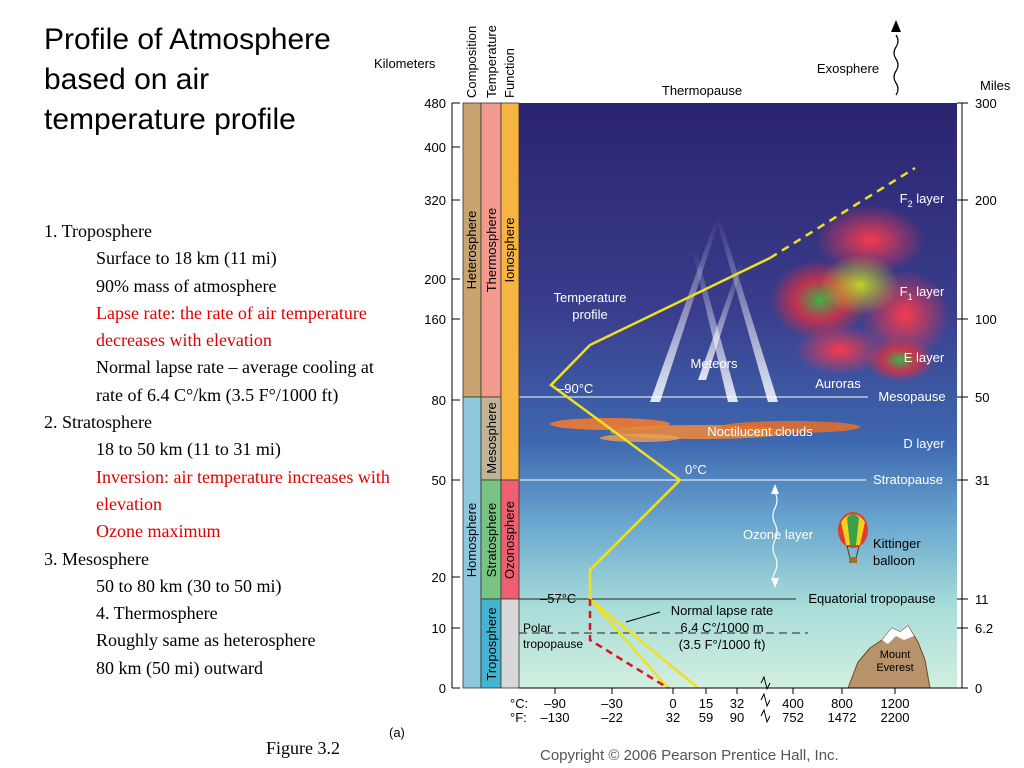 Image resolution: width=1024 pixels, height=768 pixels. I want to click on kilometers-axis-label: Kilometers, so click(405, 63).